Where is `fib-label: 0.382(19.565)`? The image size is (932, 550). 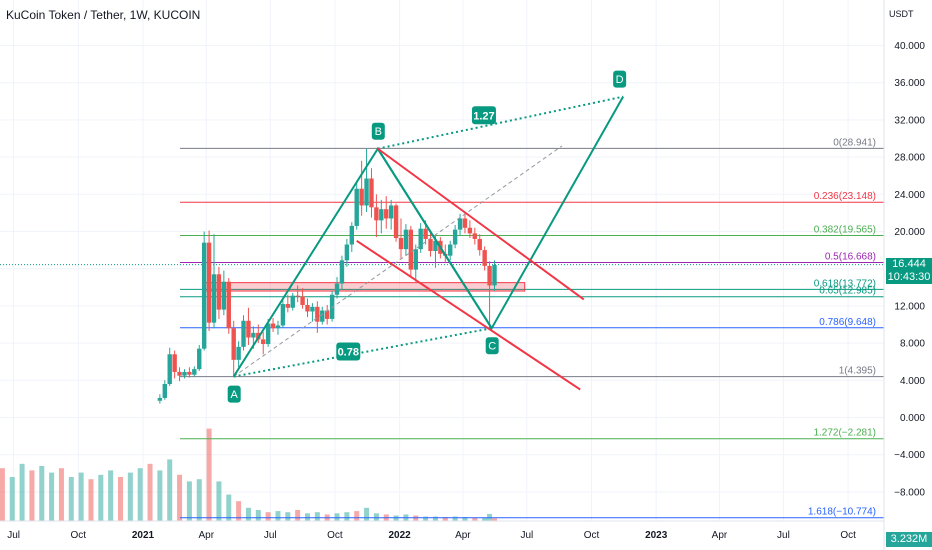 fib-label: 0.382(19.565) is located at coordinates (845, 230).